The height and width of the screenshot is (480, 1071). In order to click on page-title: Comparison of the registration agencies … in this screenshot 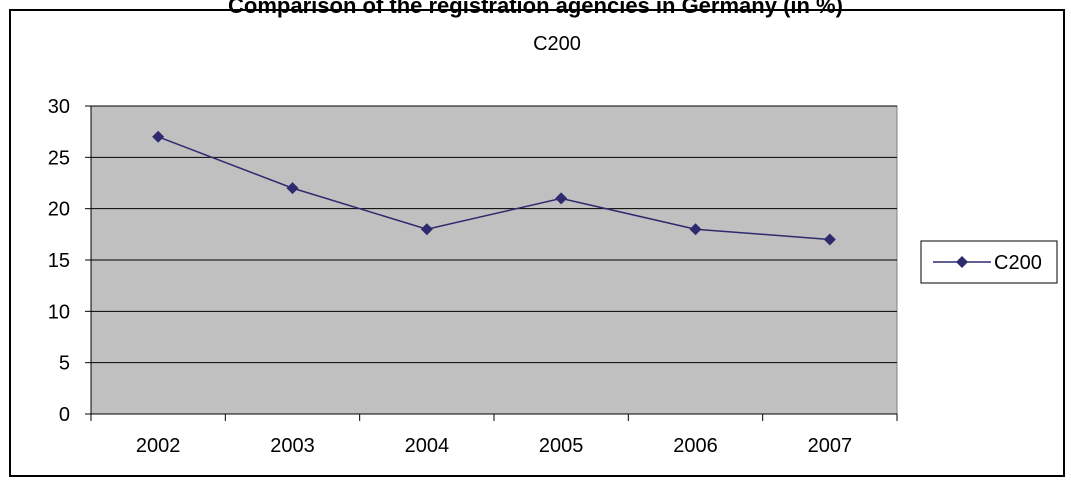, I will do `click(535, 9)`.